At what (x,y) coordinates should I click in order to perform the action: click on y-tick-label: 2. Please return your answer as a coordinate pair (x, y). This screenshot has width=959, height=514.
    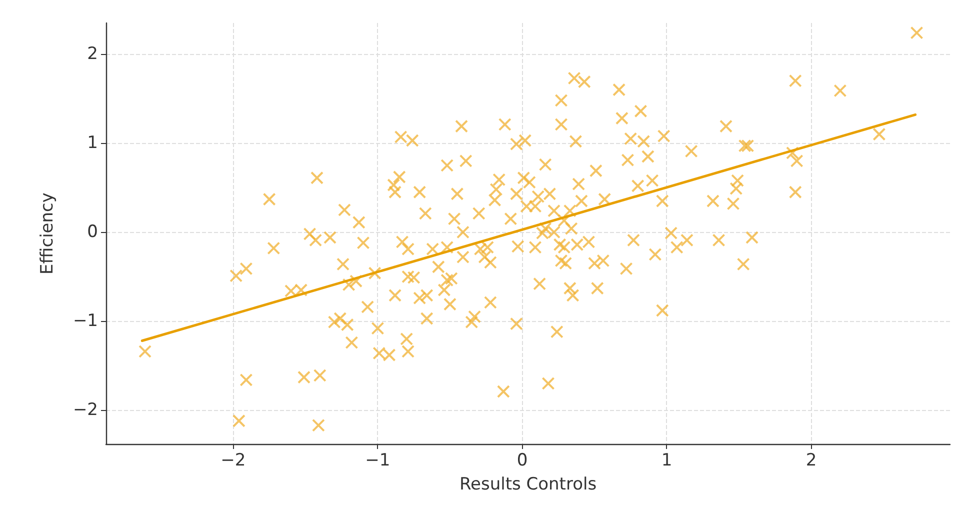
    Looking at the image, I should click on (92, 54).